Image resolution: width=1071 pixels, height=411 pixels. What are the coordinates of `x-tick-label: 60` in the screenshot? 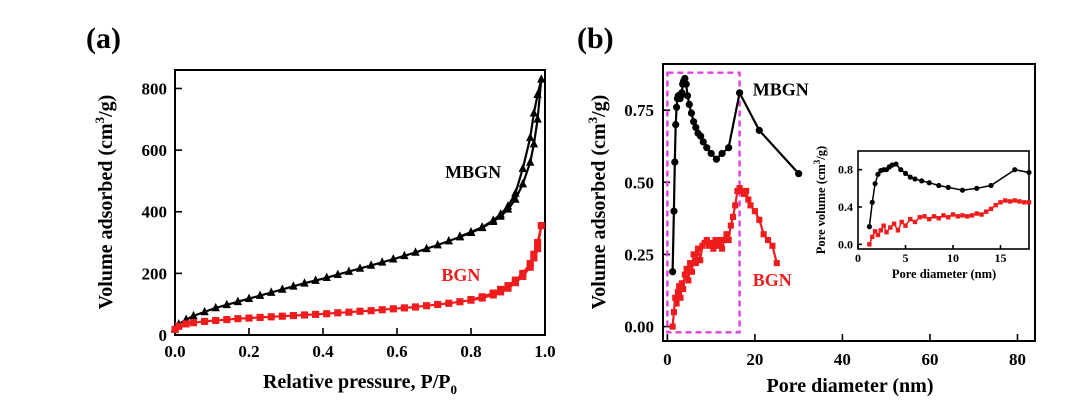 It's located at (929, 359).